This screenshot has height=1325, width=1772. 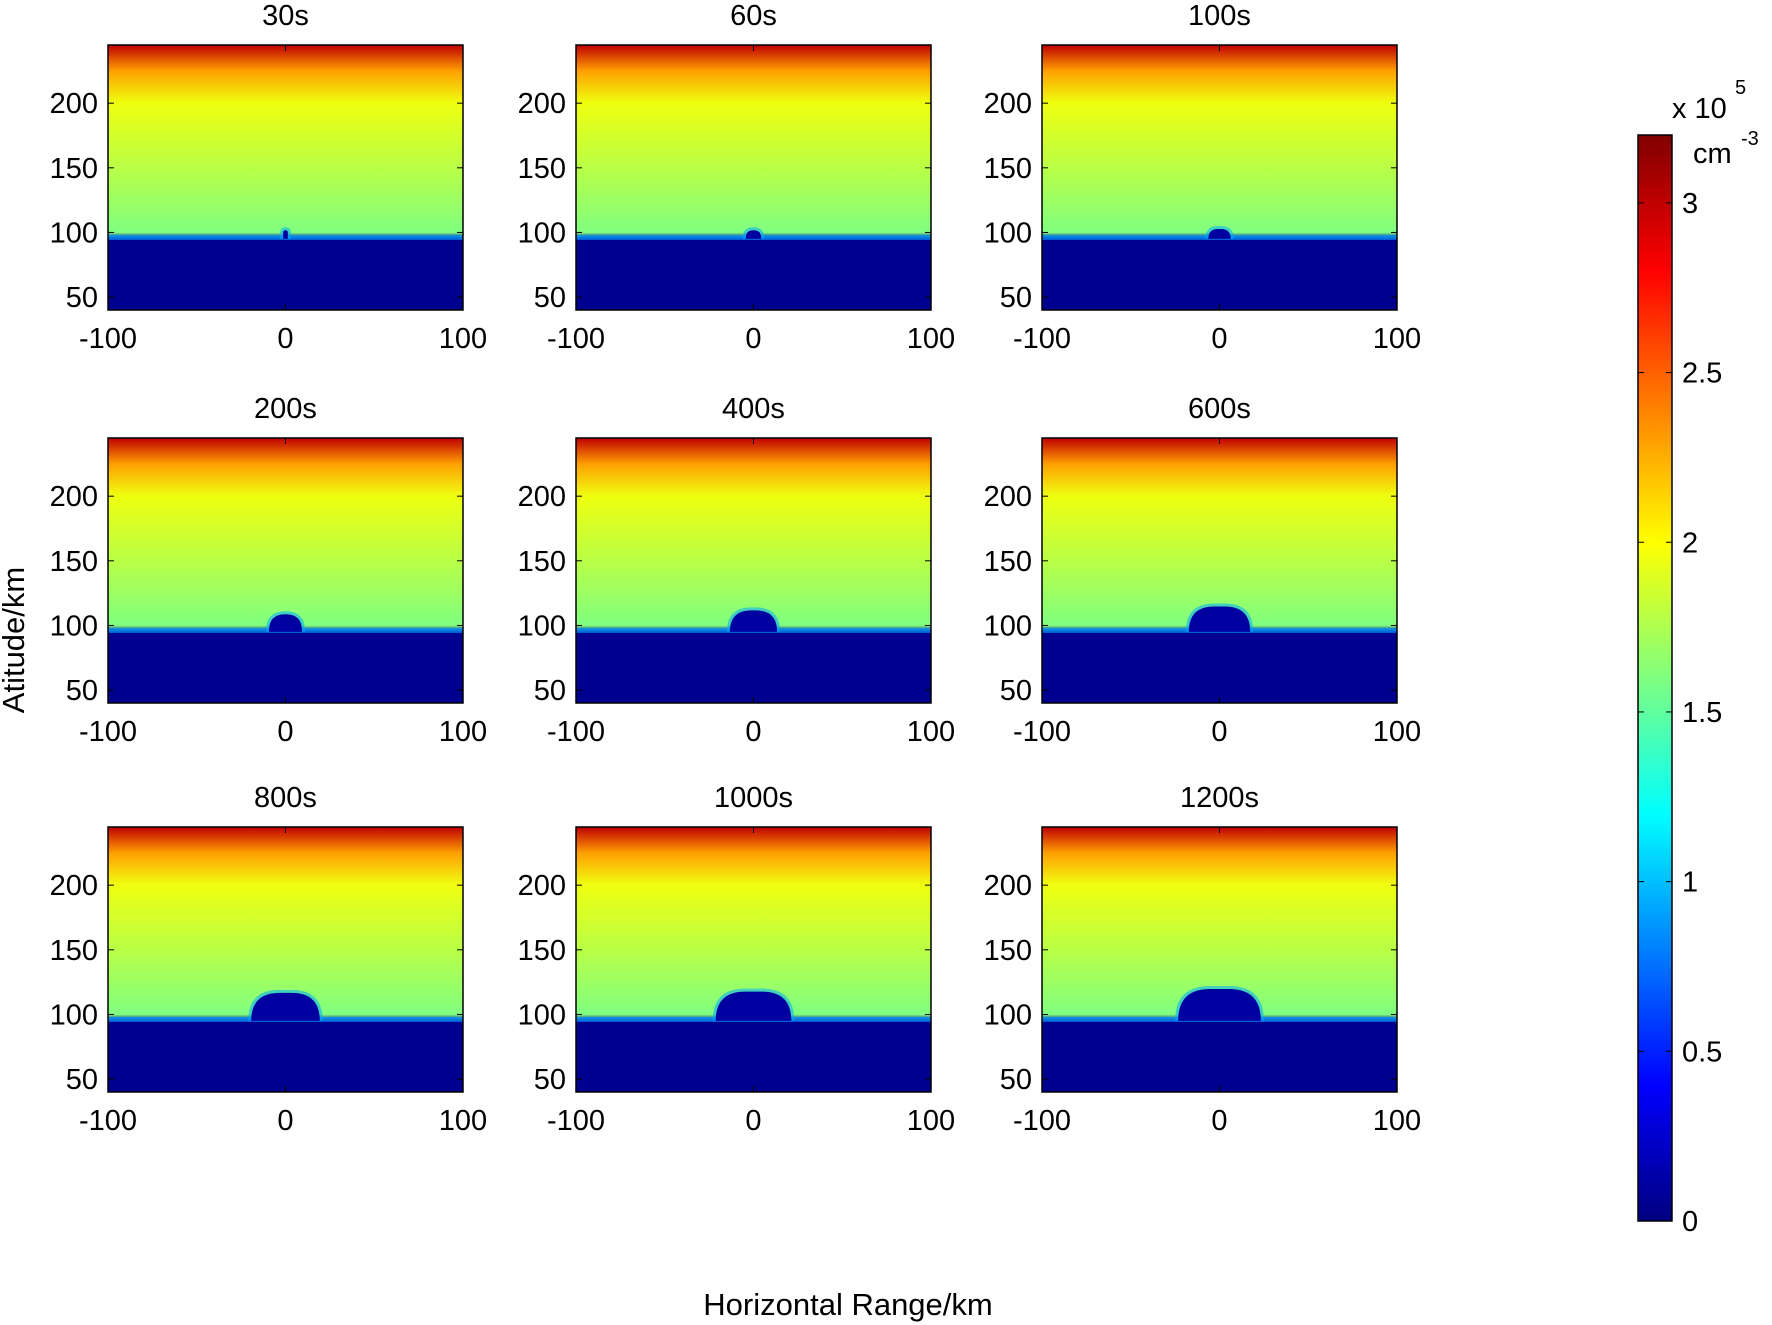 I want to click on colorbar-gradient, so click(x=1655, y=678).